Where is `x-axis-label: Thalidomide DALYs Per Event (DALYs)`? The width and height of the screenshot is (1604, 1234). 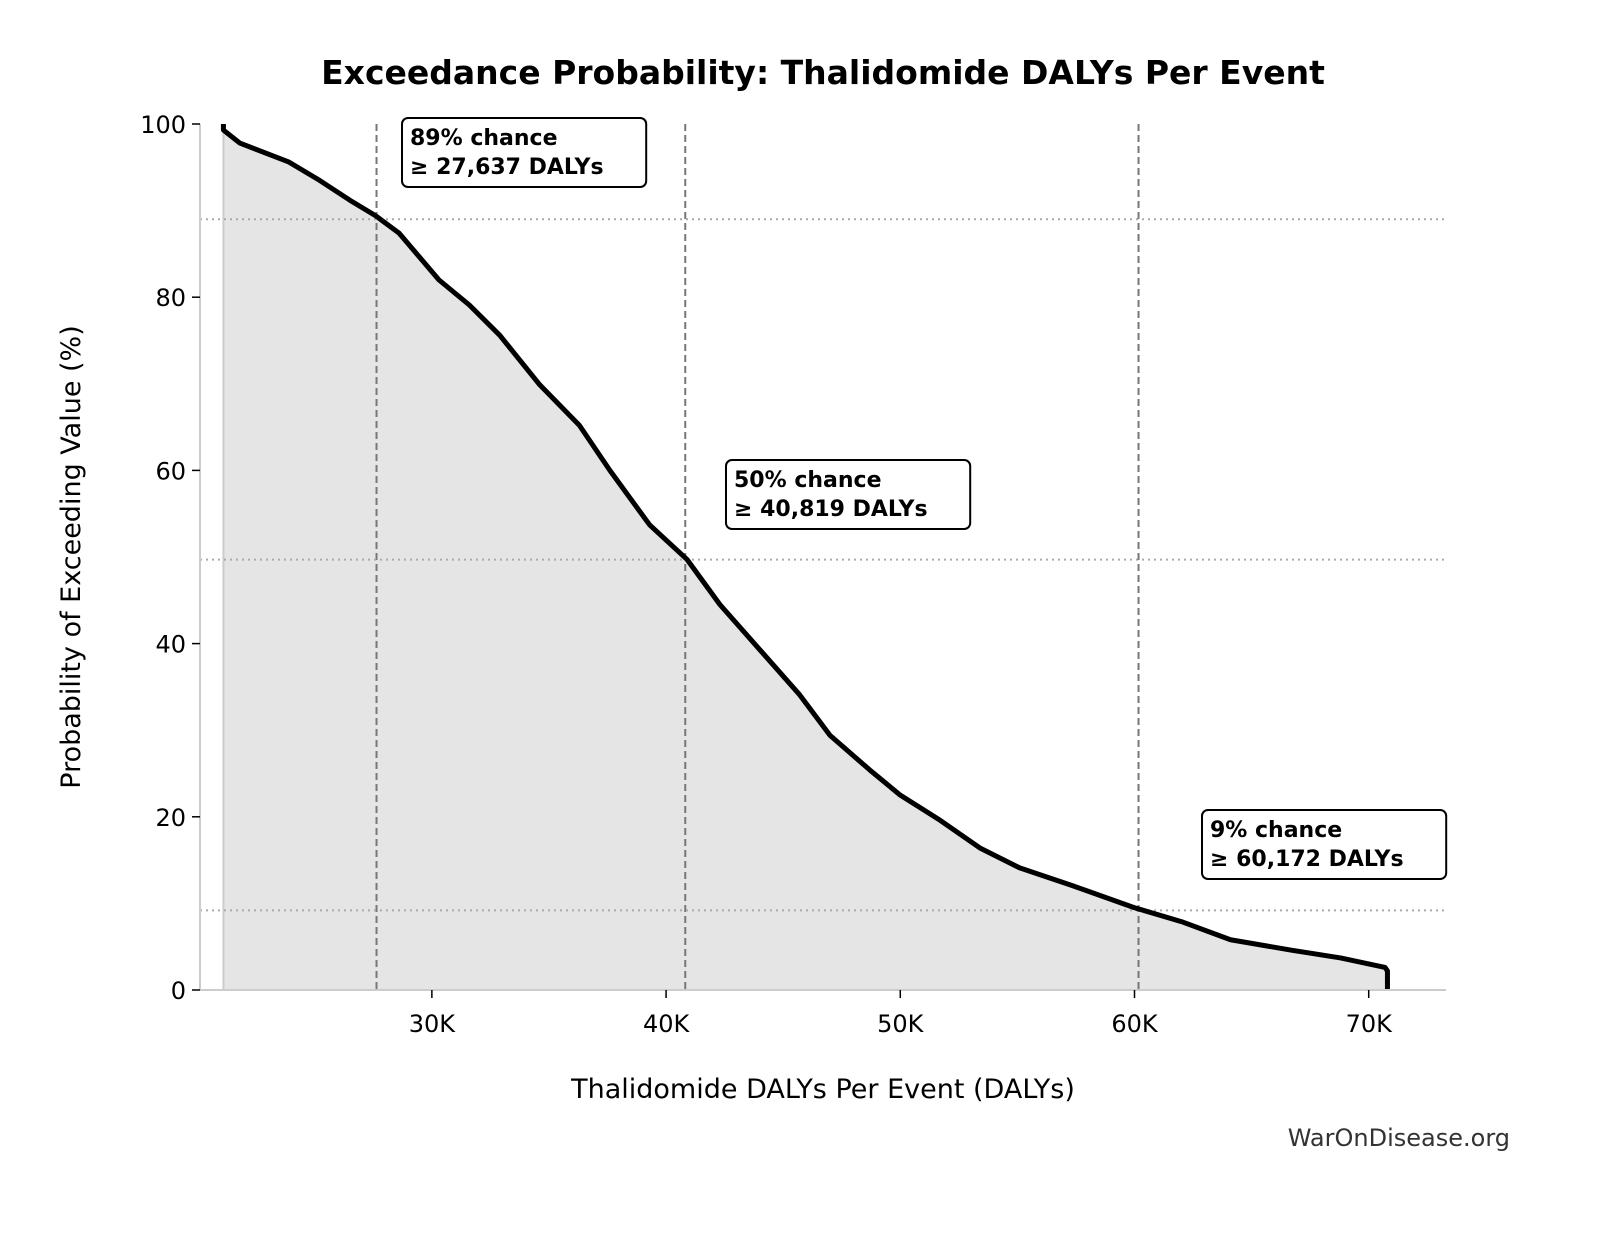
x-axis-label: Thalidomide DALYs Per Event (DALYs) is located at coordinates (822, 1089).